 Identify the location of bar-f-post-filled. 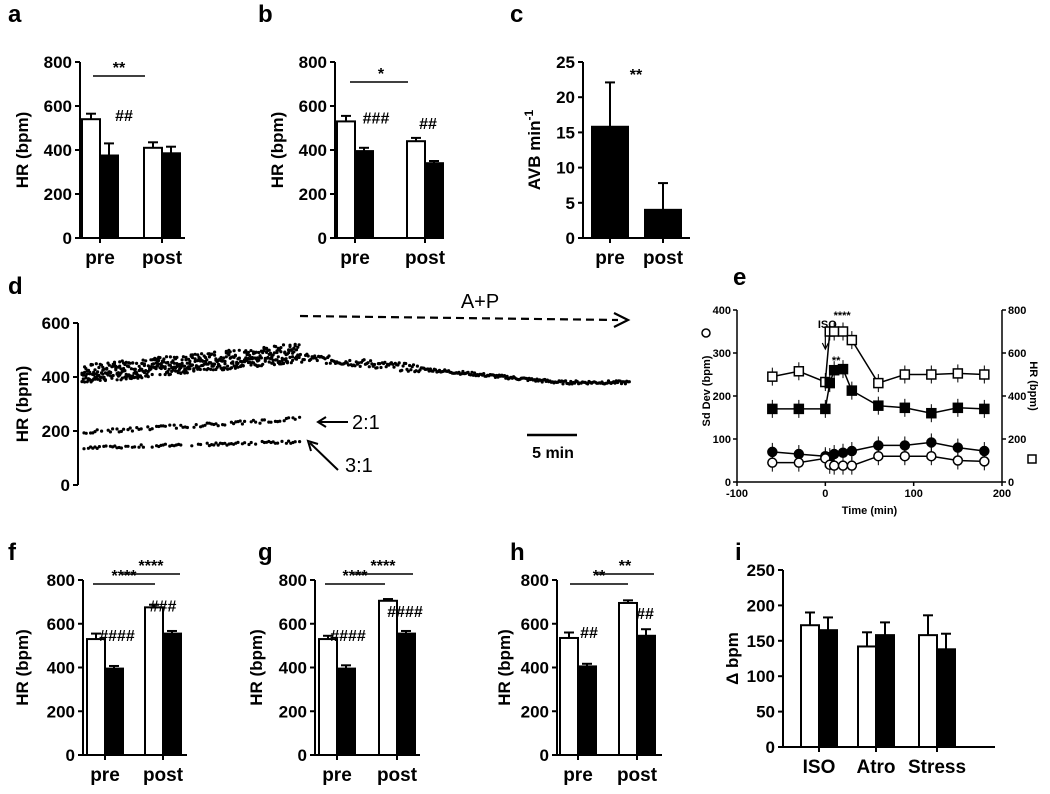
(172, 694).